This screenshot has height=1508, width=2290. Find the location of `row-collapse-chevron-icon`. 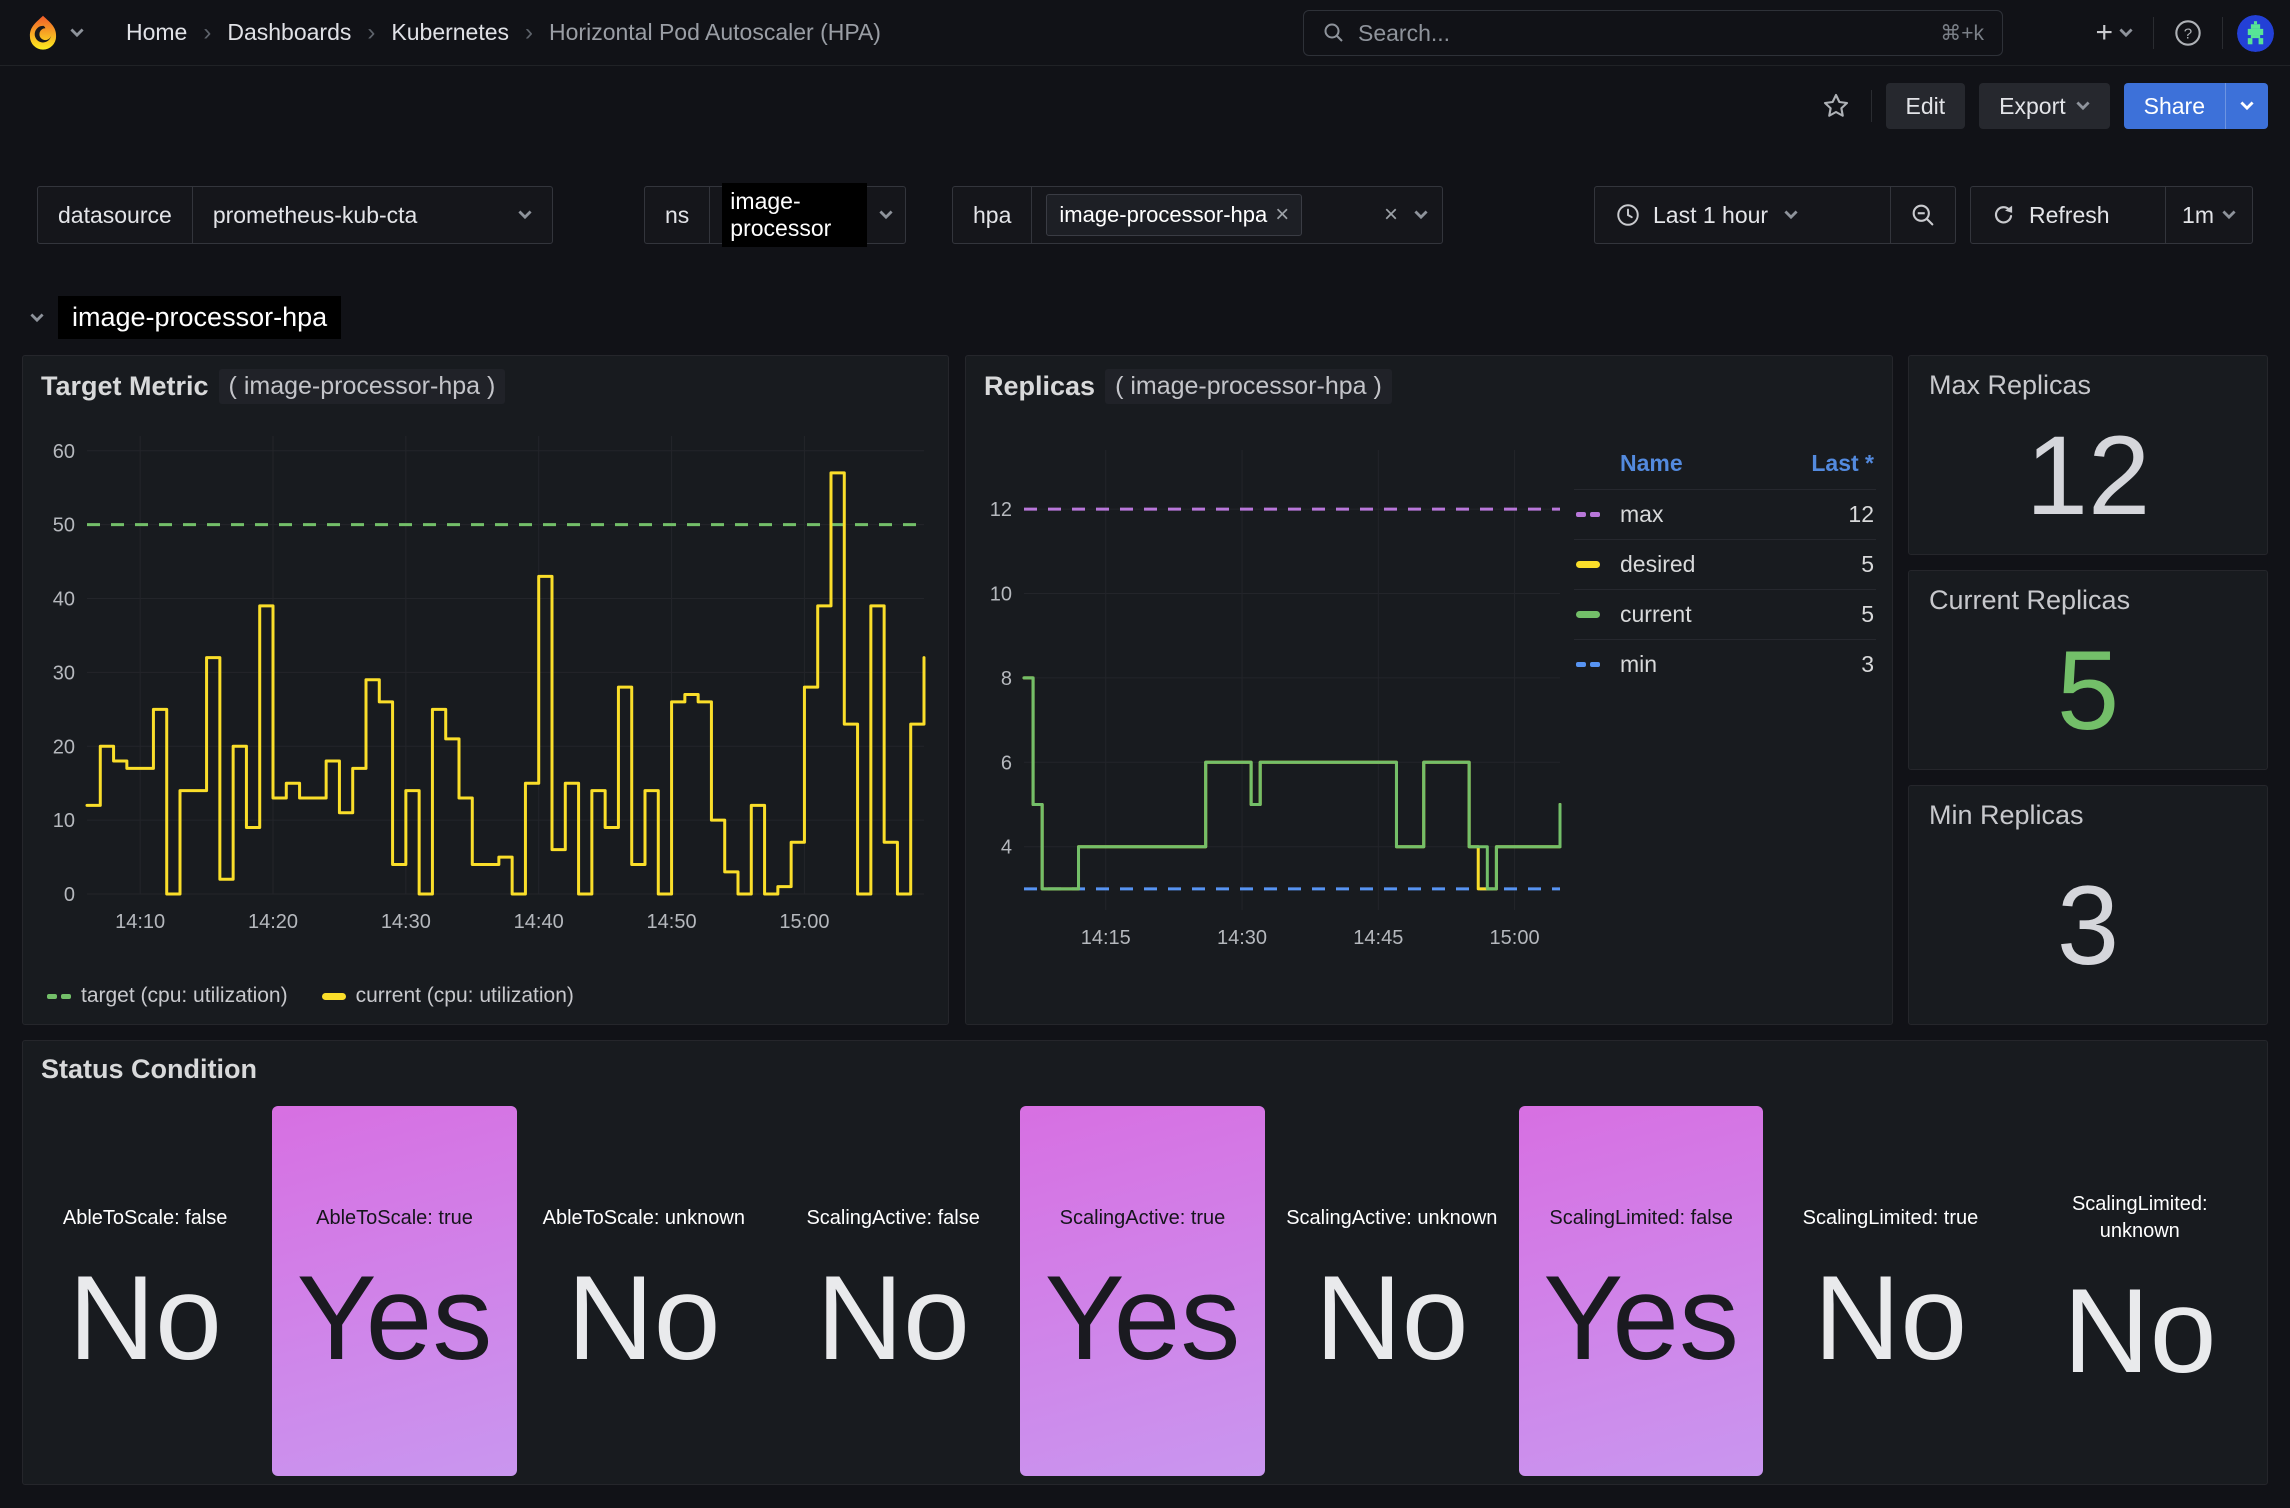

row-collapse-chevron-icon is located at coordinates (37, 317).